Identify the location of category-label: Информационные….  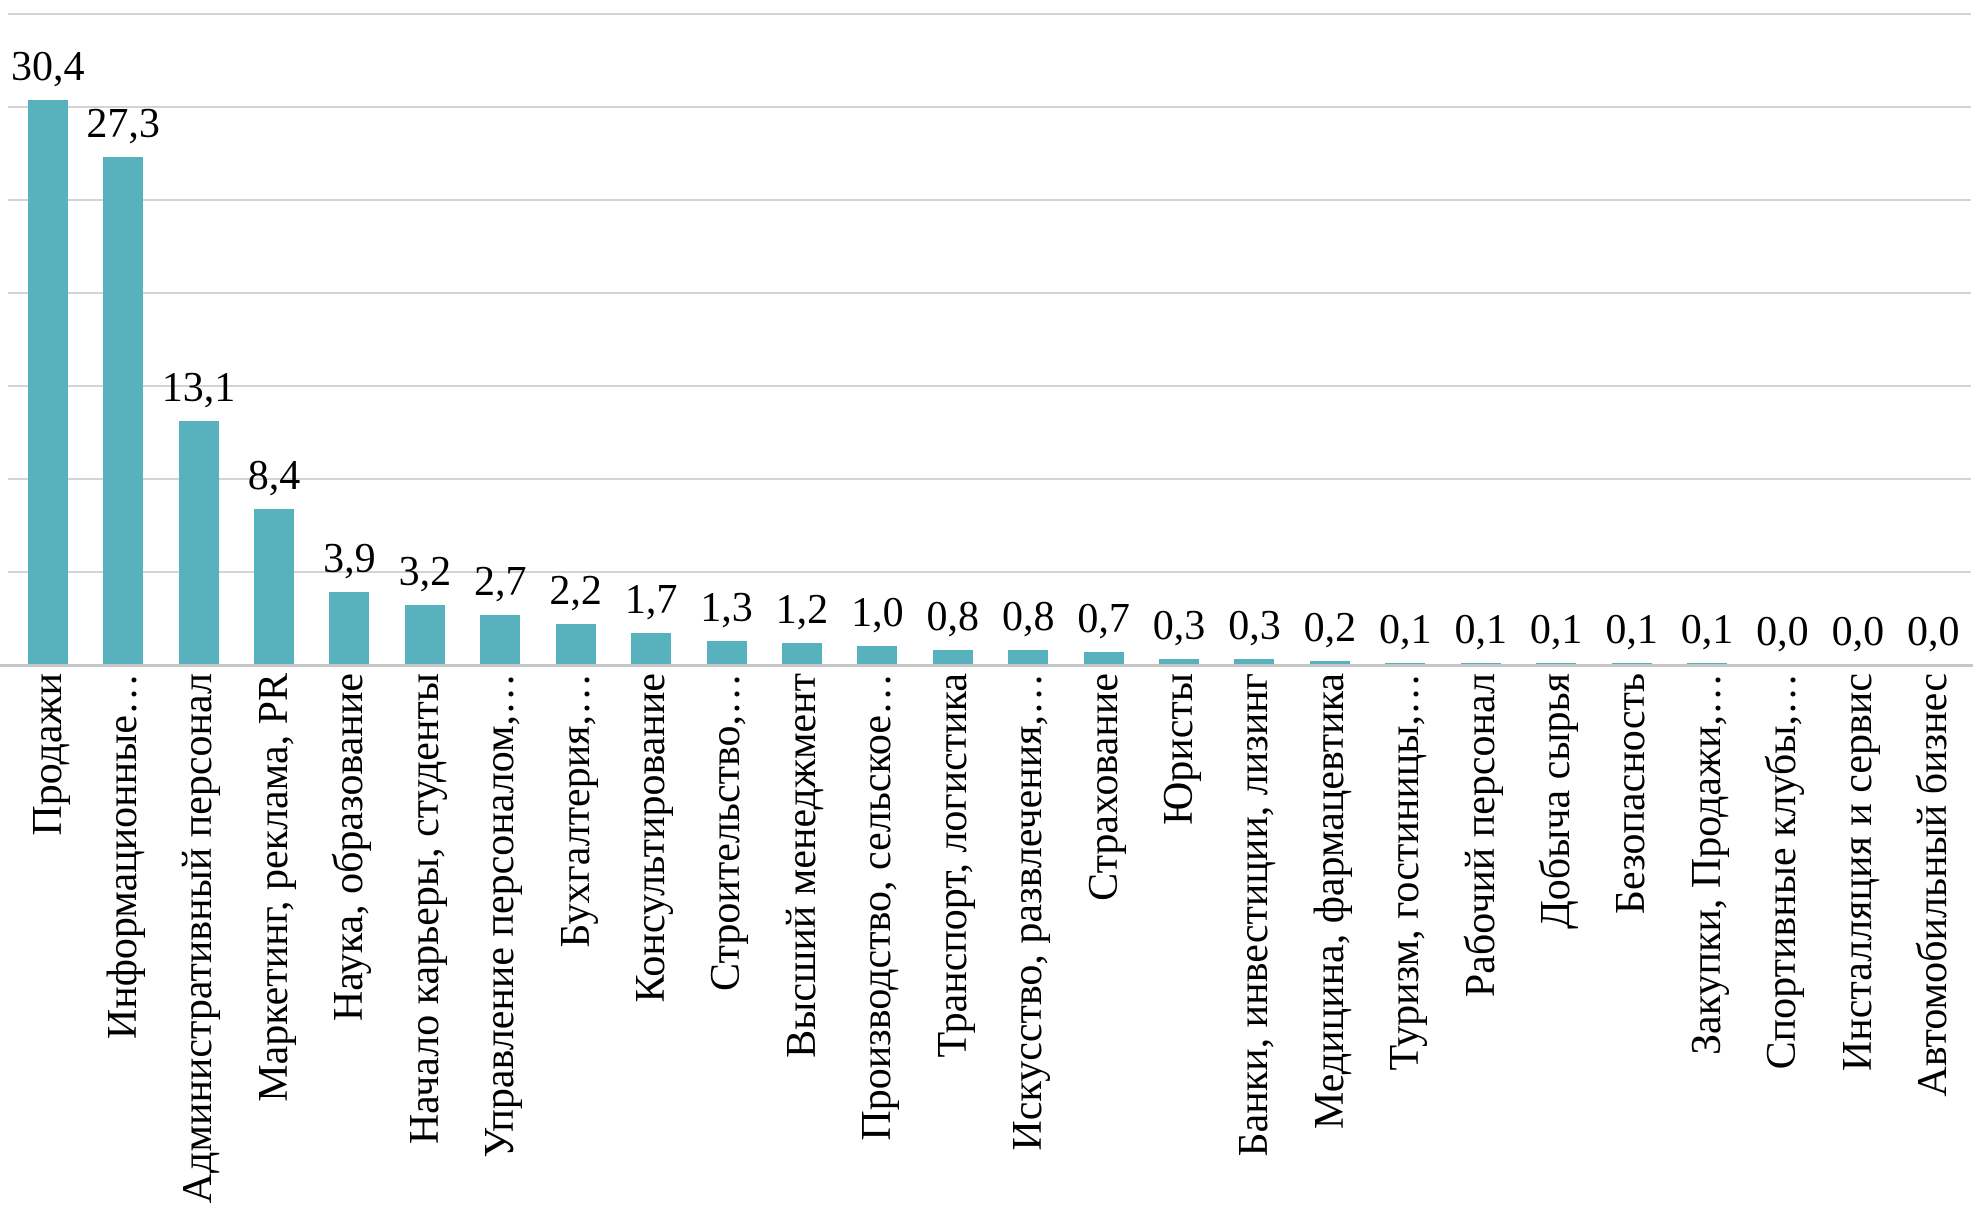
(123, 856).